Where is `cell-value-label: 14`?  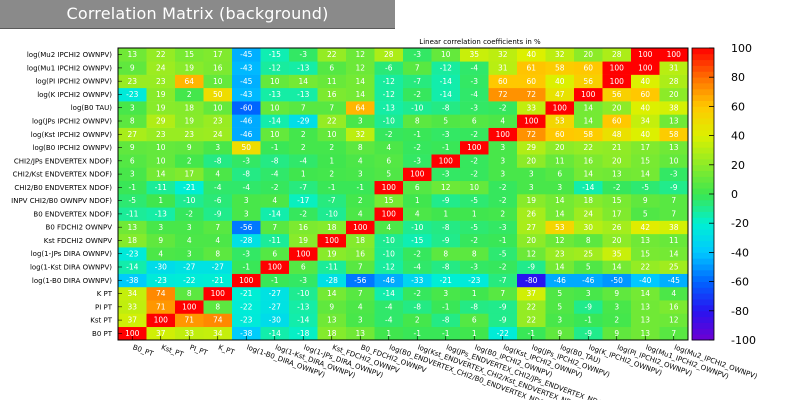 cell-value-label: 14 is located at coordinates (303, 81).